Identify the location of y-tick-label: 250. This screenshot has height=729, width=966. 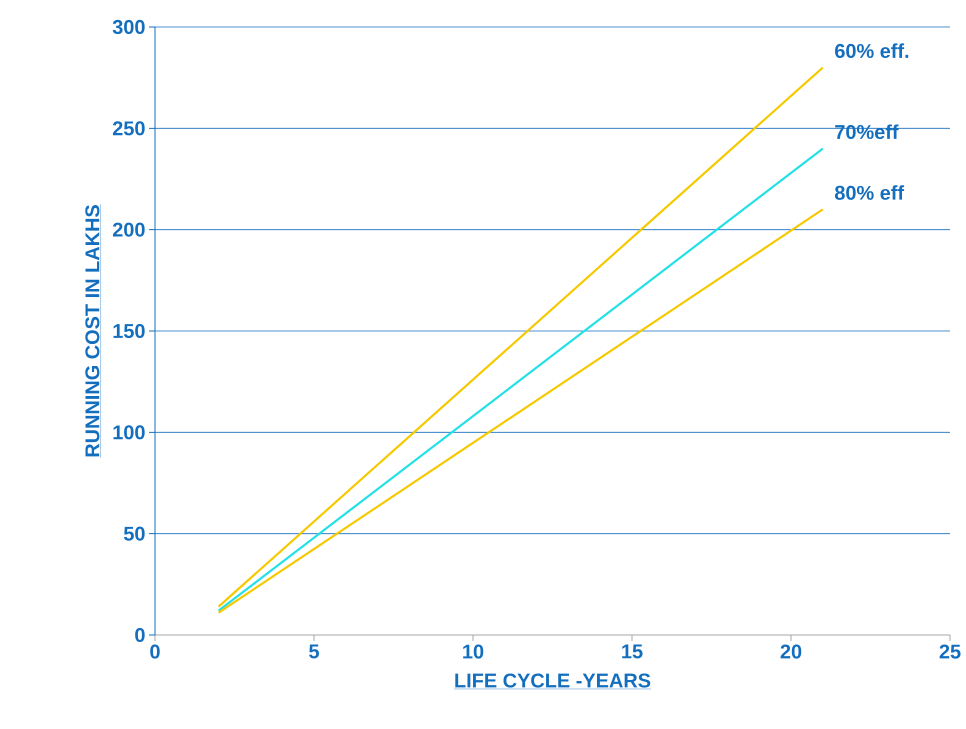
(128, 128).